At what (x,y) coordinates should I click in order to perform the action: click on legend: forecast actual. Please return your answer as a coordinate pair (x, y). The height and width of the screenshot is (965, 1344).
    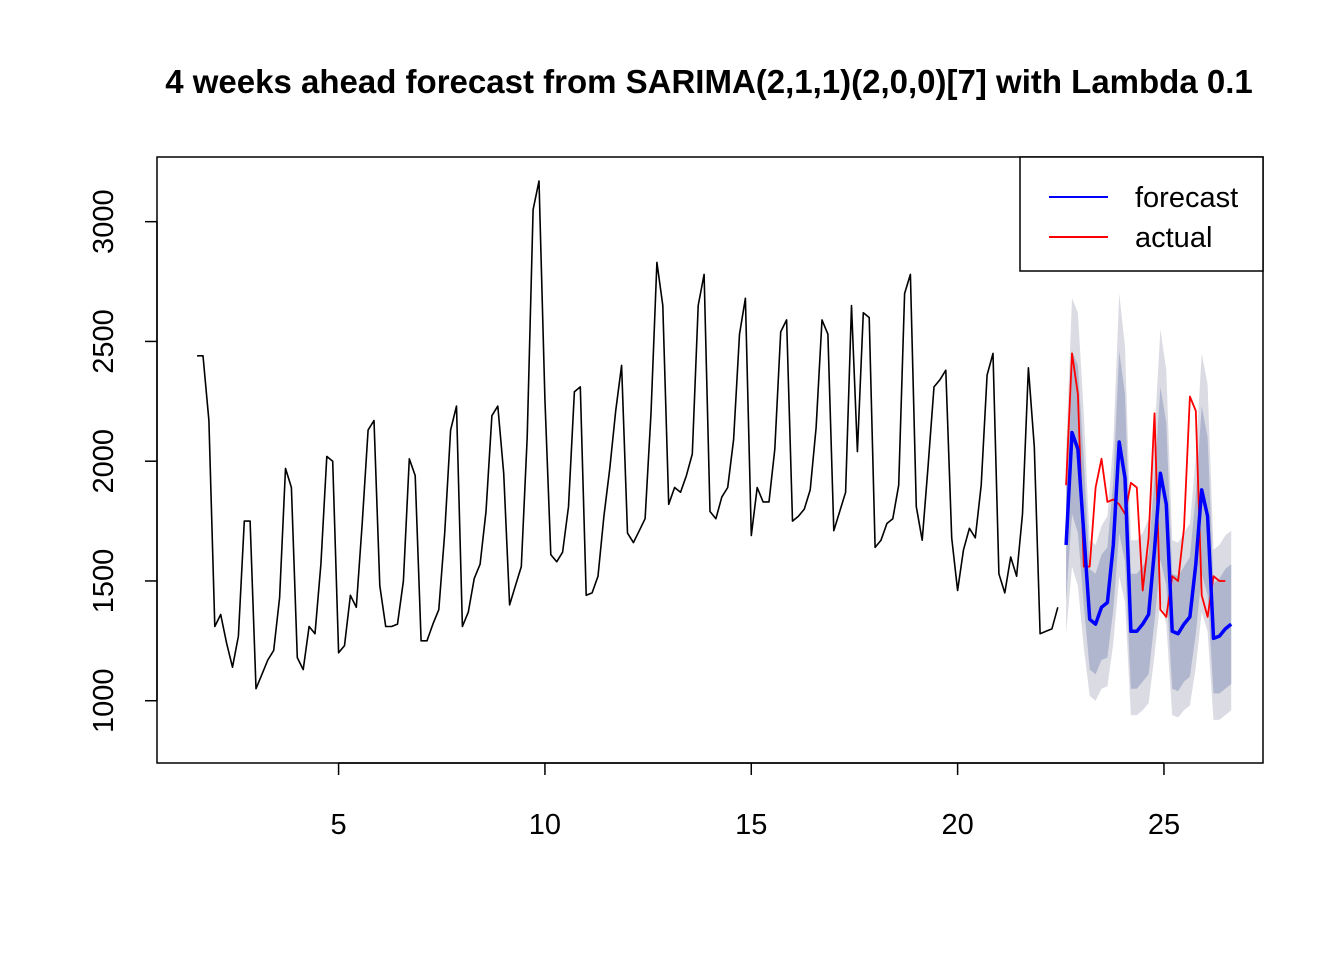
    Looking at the image, I should click on (1141, 214).